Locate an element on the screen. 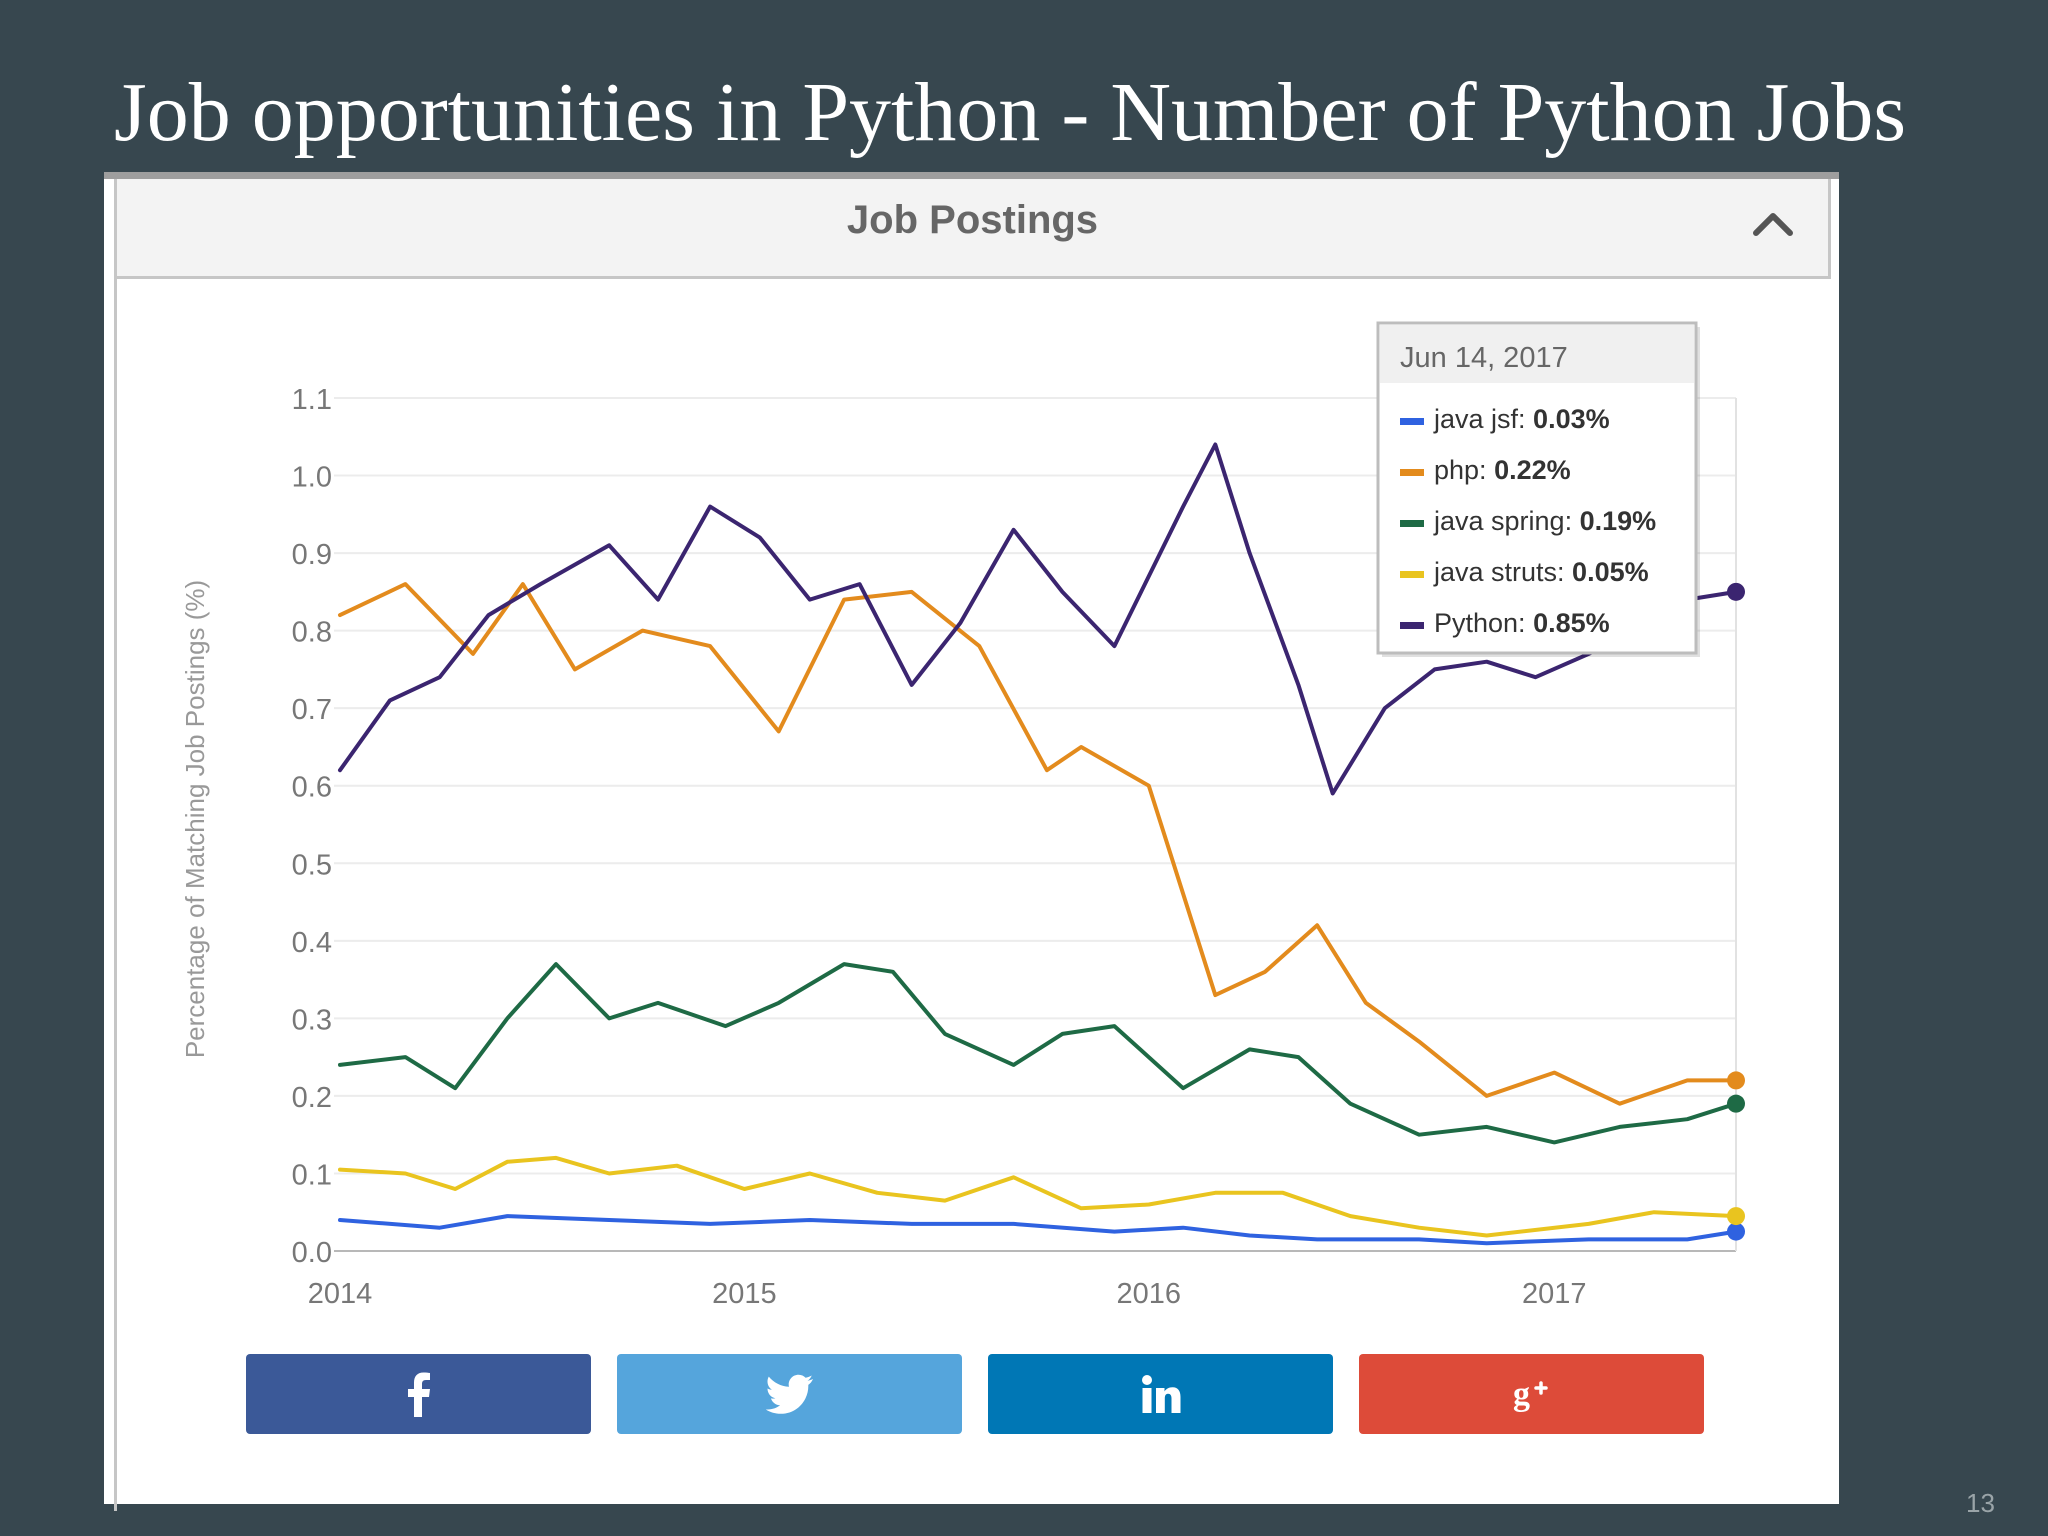  tooltip-series-value: 0.03% is located at coordinates (1571, 419).